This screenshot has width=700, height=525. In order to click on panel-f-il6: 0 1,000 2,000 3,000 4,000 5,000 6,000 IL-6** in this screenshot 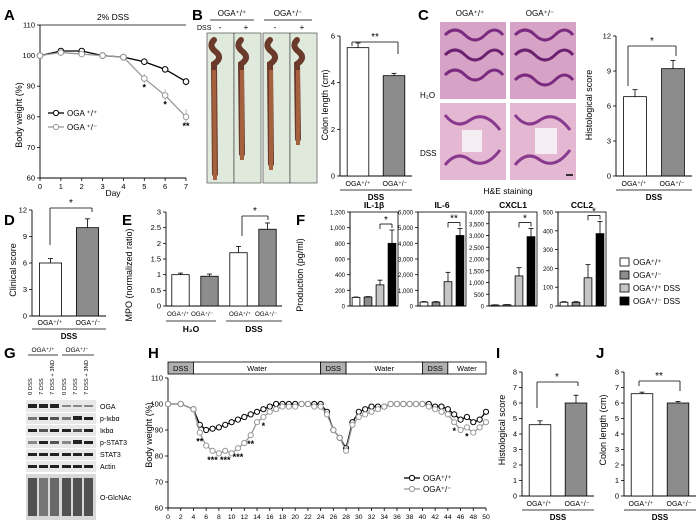, I will do `click(432, 255)`.